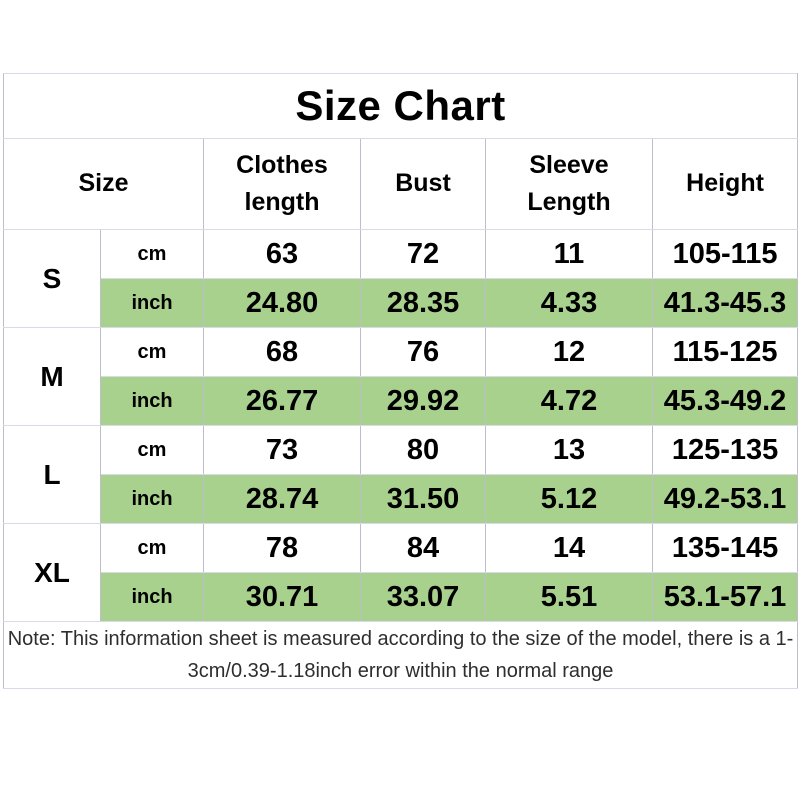 The height and width of the screenshot is (800, 800). What do you see at coordinates (52, 572) in the screenshot?
I see `size-label-xl: XL` at bounding box center [52, 572].